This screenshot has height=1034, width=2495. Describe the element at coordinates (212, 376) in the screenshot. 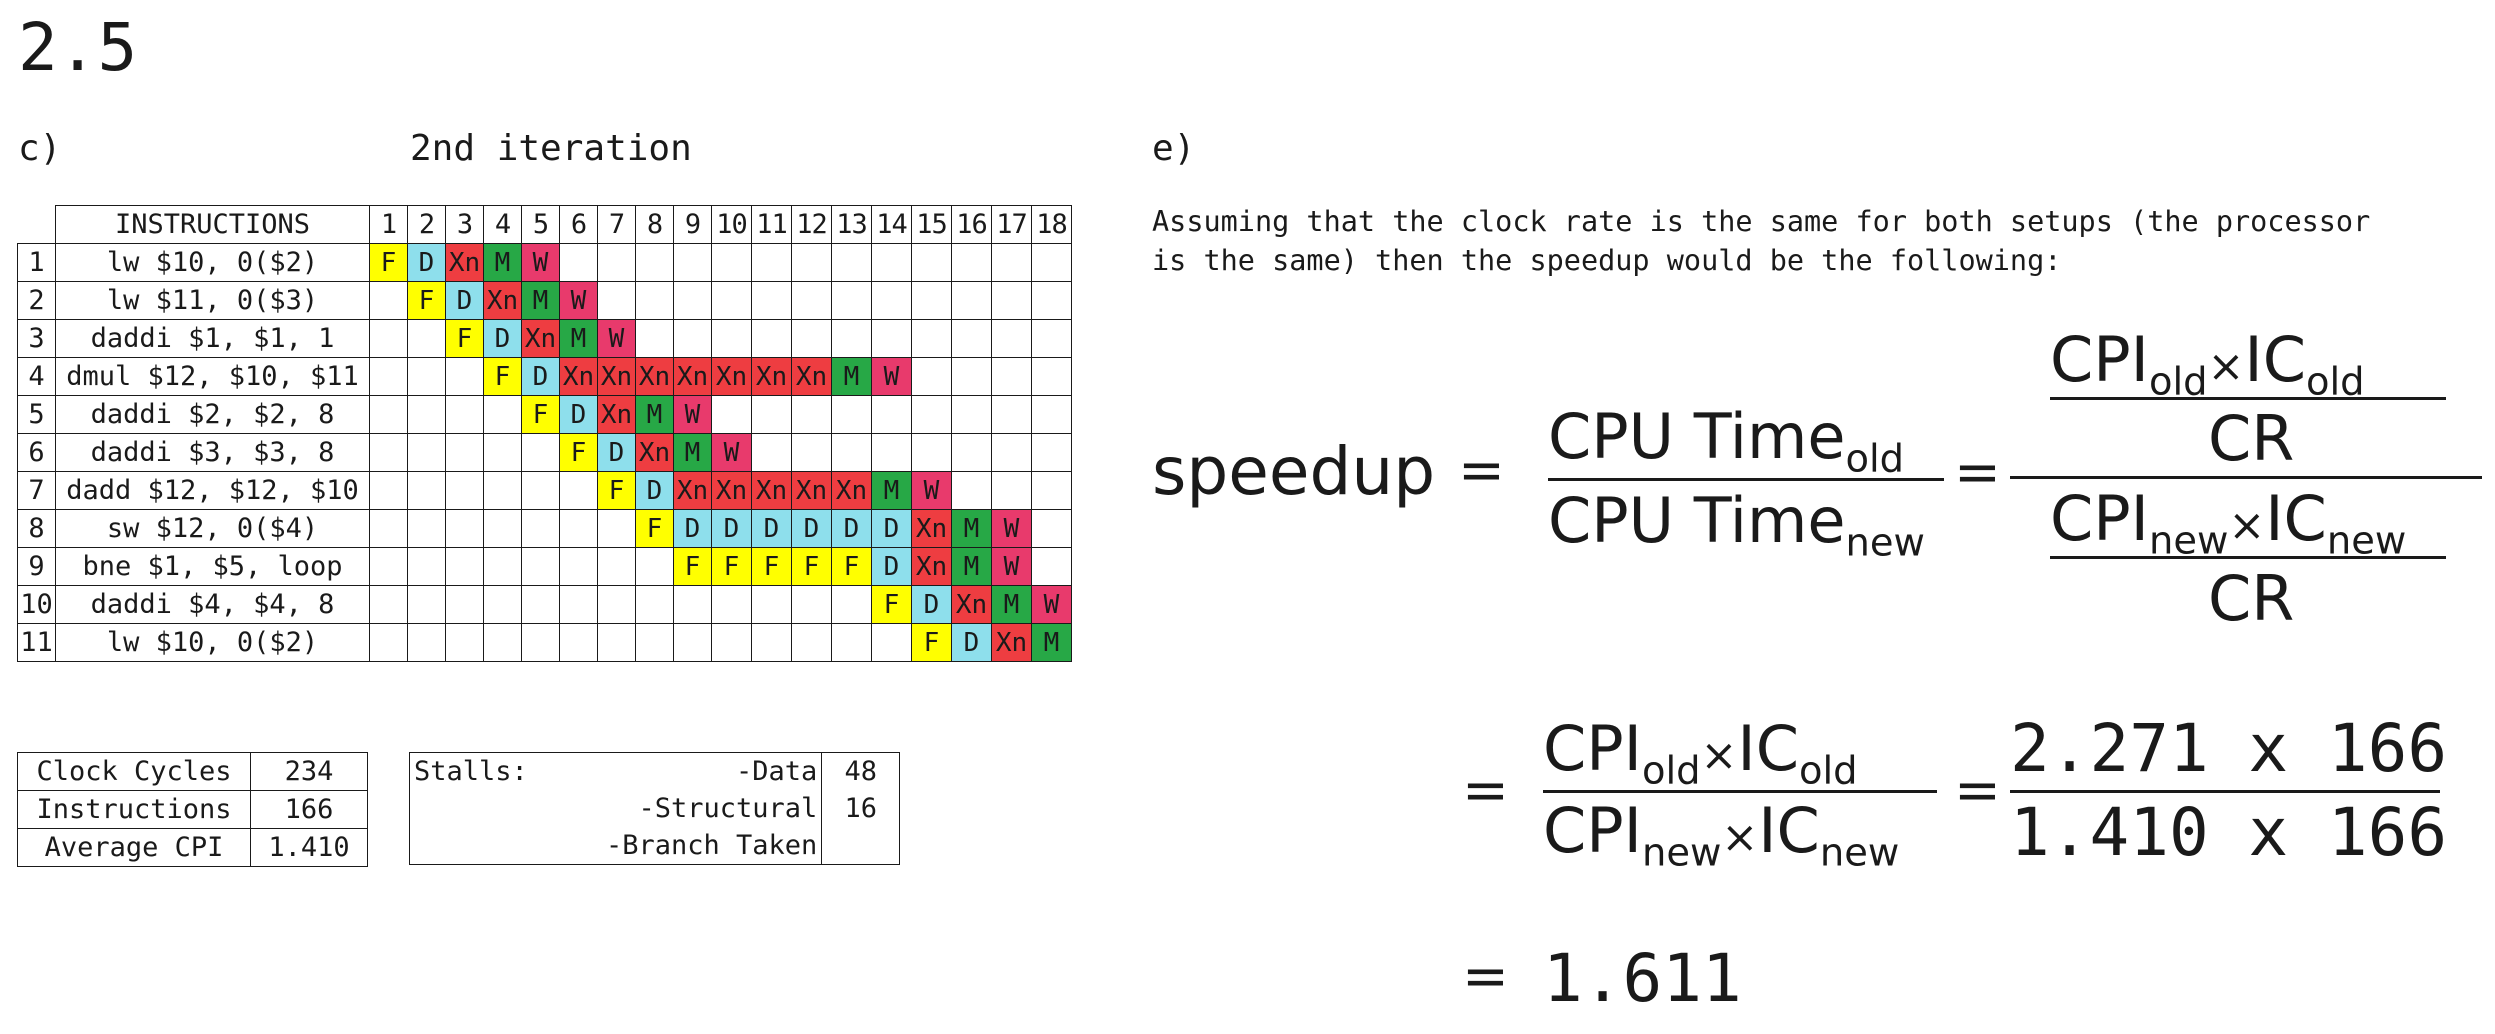

I see `instruction-cell: dmul $12, $10, $11` at that location.